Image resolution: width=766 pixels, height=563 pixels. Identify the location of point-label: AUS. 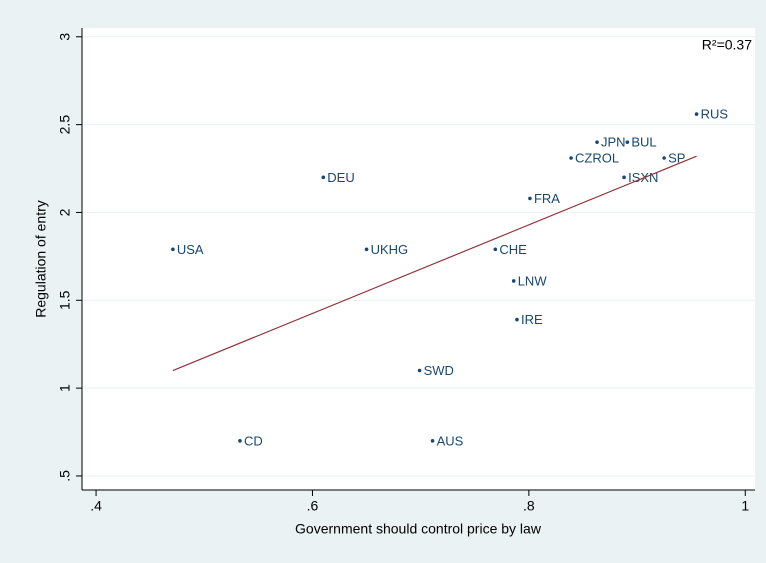
(450, 440).